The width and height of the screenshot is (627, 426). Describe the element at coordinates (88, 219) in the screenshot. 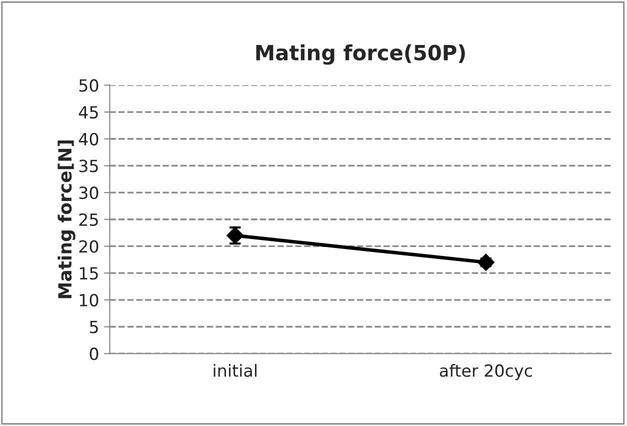

I see `y-tick-label: 25` at that location.